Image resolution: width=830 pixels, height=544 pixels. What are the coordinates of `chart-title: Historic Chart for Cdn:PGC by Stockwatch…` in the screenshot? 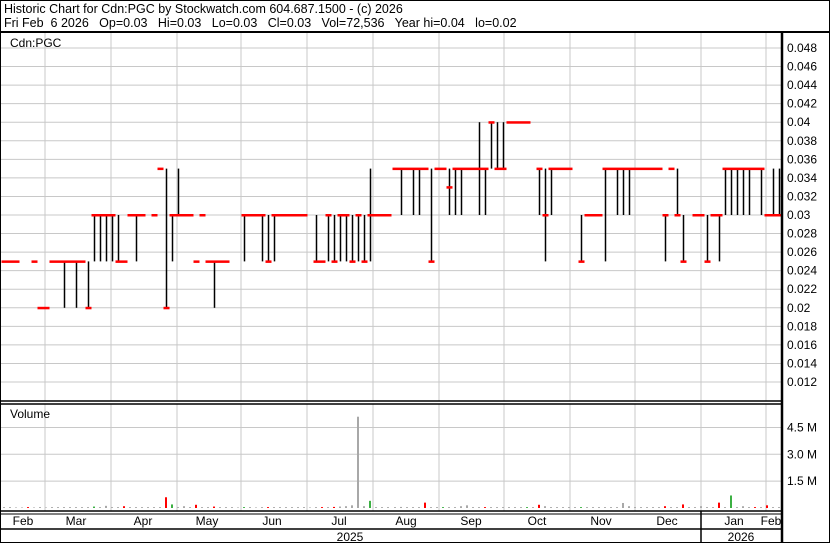 It's located at (203, 9).